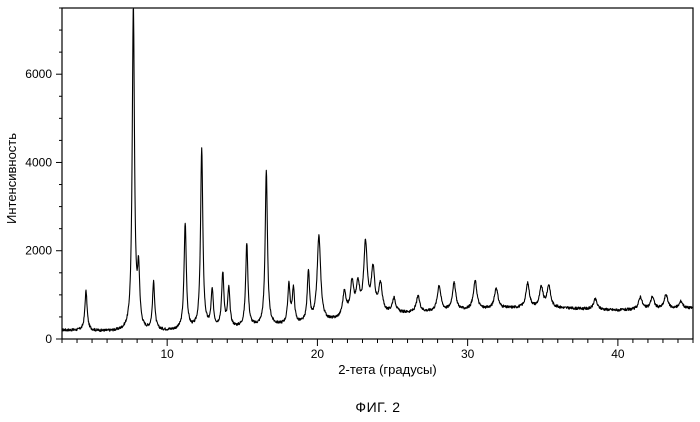 This screenshot has width=700, height=422. Describe the element at coordinates (43, 177) in the screenshot. I see `y-ticks: 0 2000 4000 6000` at that location.